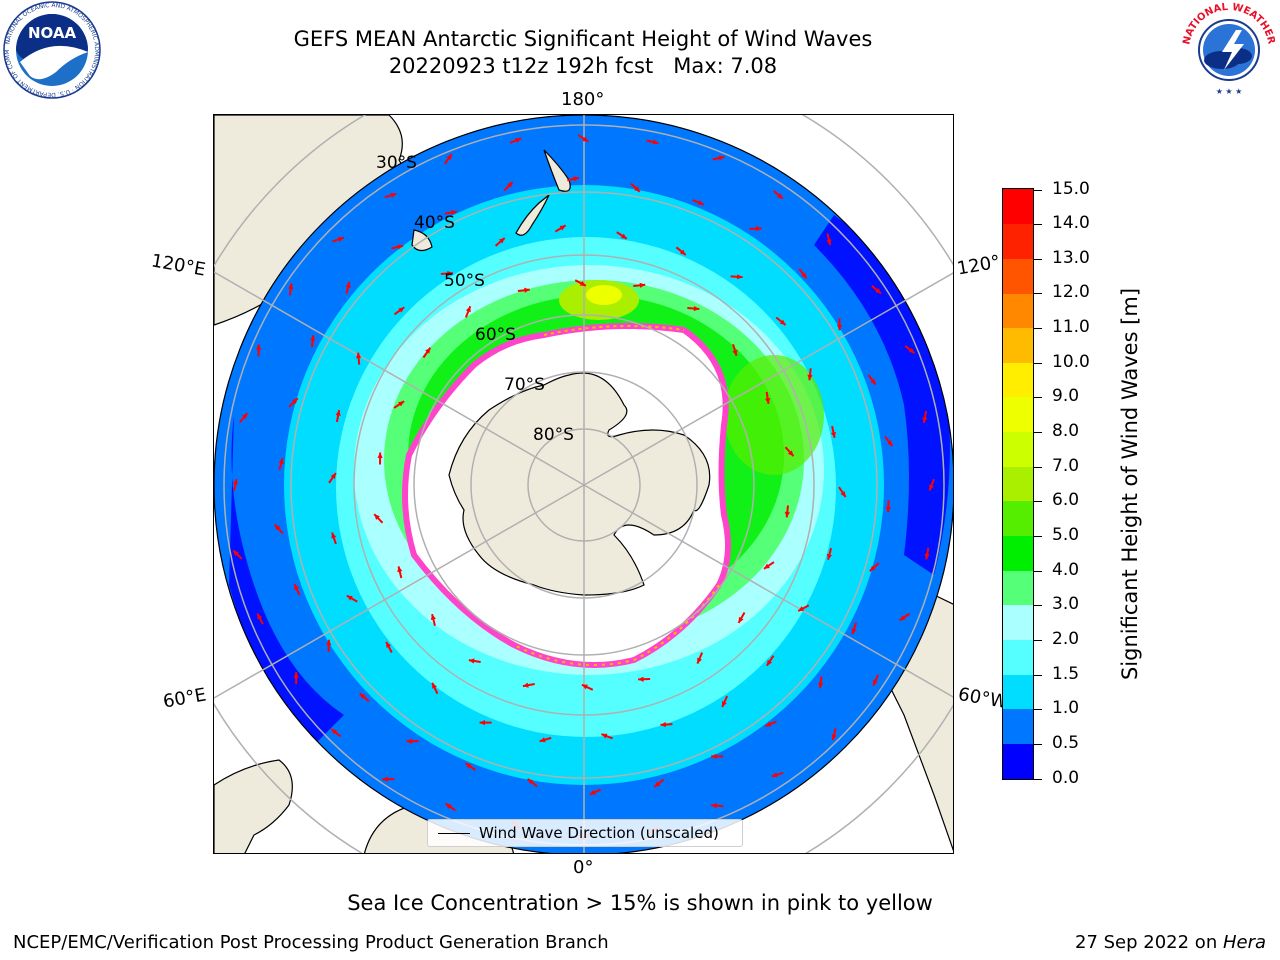  What do you see at coordinates (454, 833) in the screenshot?
I see `legend-line-swatch` at bounding box center [454, 833].